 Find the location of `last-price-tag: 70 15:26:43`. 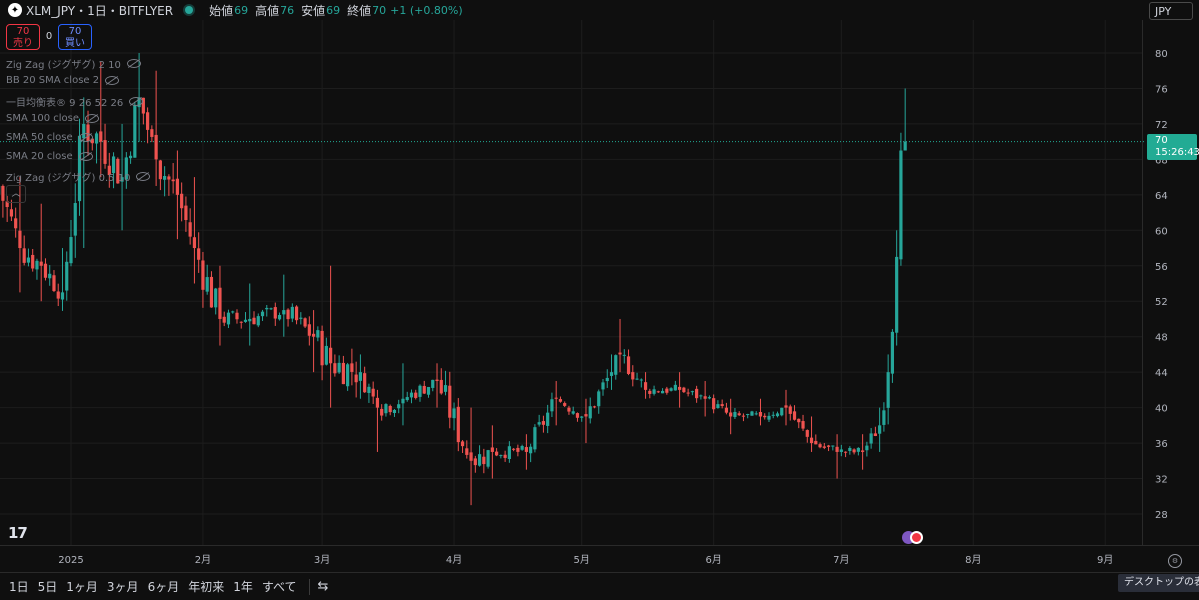

last-price-tag: 70 15:26:43 is located at coordinates (1173, 147).